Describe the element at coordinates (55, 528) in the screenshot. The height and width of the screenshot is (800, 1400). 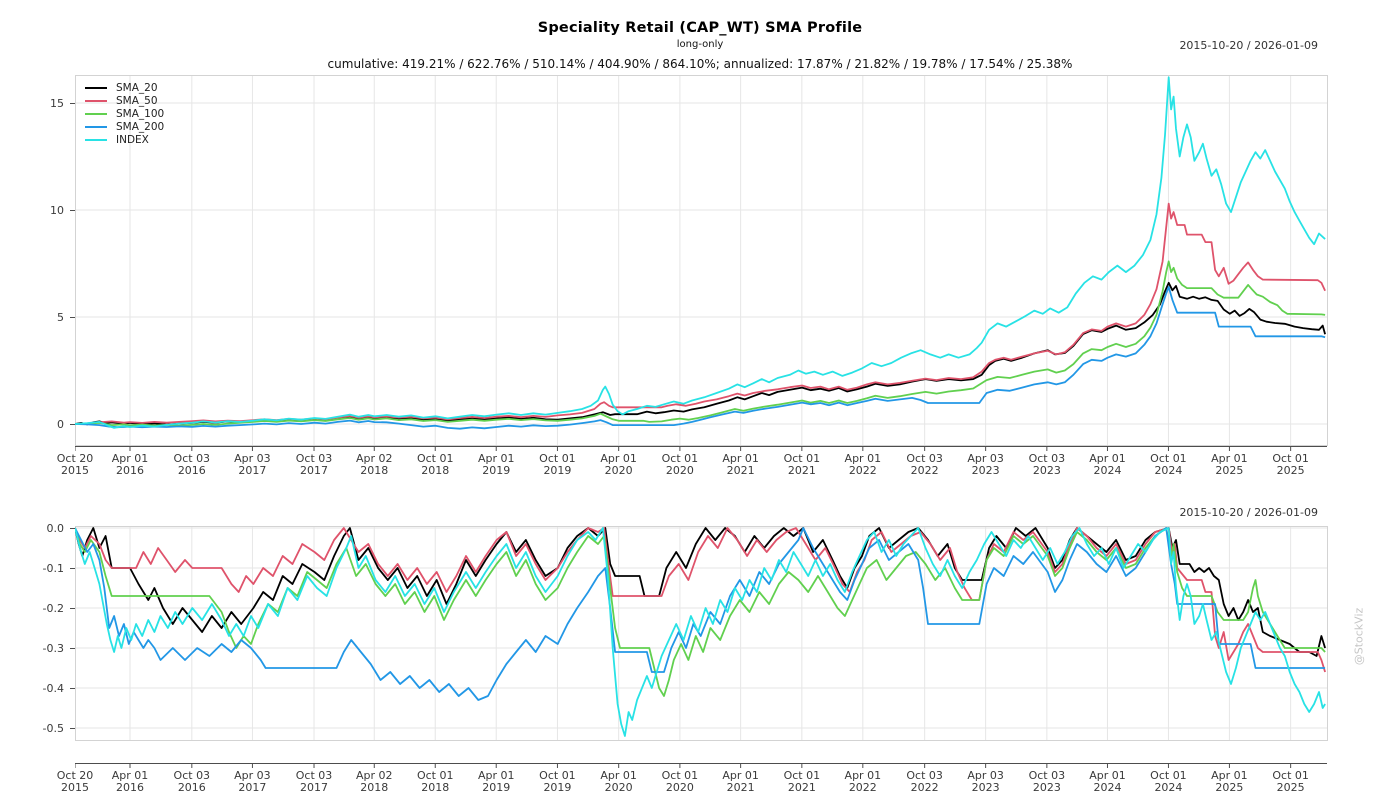
I see `y-tick-label: 0.0` at that location.